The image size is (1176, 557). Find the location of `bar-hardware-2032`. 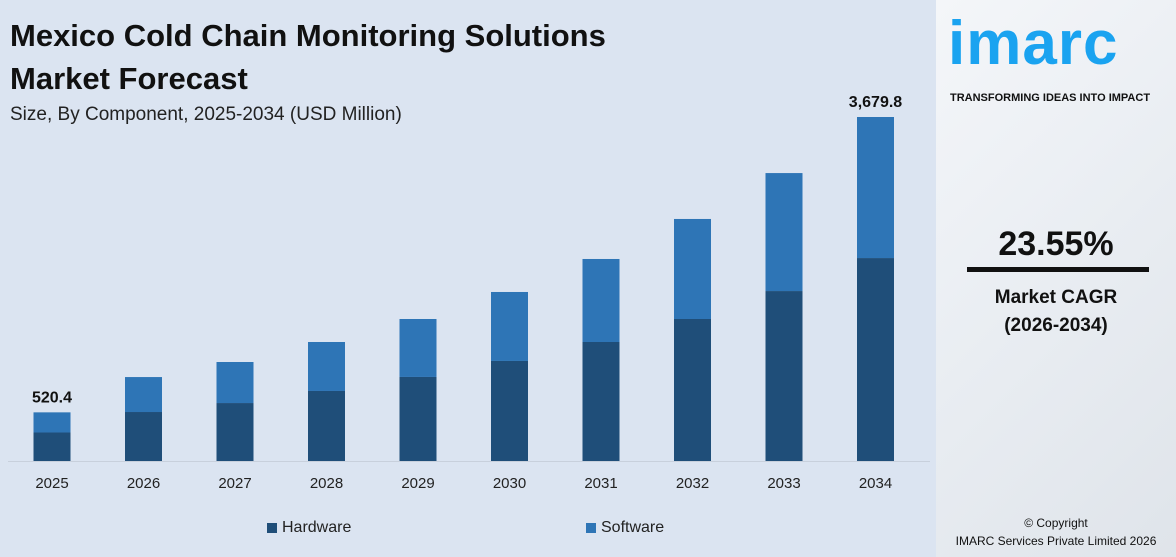

bar-hardware-2032 is located at coordinates (692, 389).